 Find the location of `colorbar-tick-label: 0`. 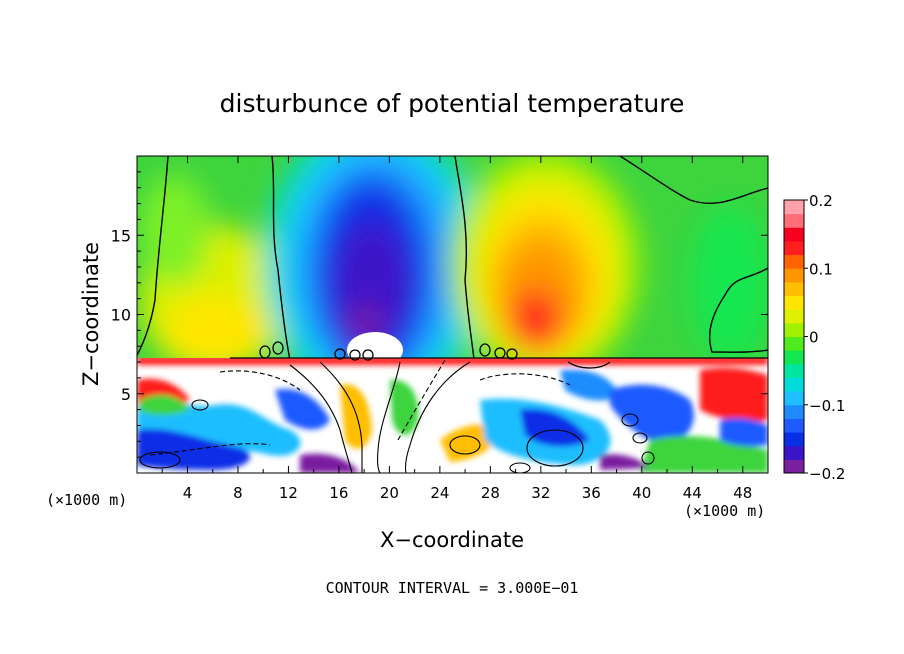

colorbar-tick-label: 0 is located at coordinates (814, 338).